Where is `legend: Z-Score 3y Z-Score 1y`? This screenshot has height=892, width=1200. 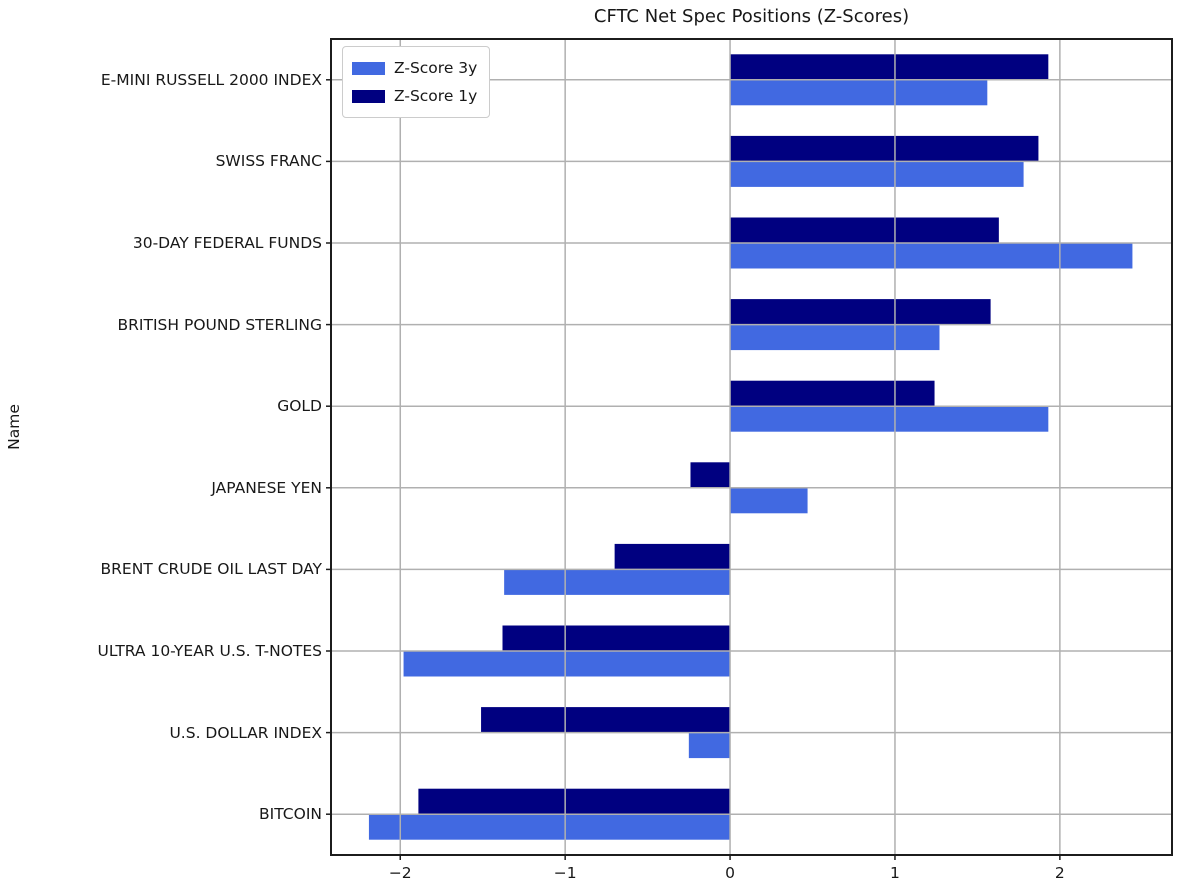 legend: Z-Score 3y Z-Score 1y is located at coordinates (416, 82).